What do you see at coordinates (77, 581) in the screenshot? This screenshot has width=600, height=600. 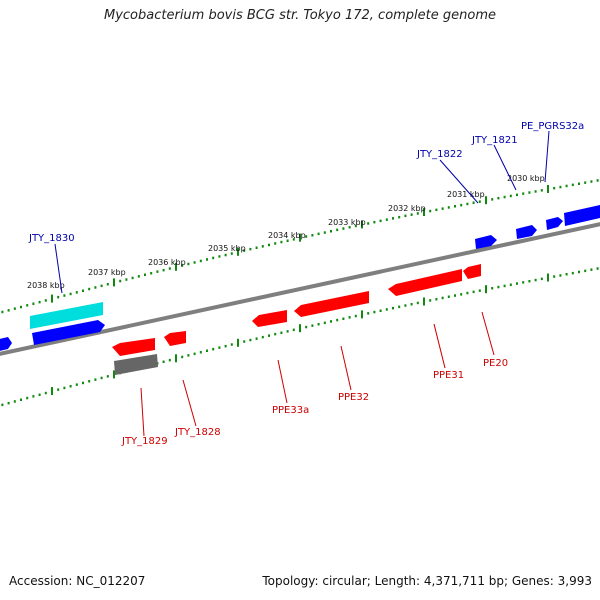 I see `accession-text: Accession: NC_012207` at bounding box center [77, 581].